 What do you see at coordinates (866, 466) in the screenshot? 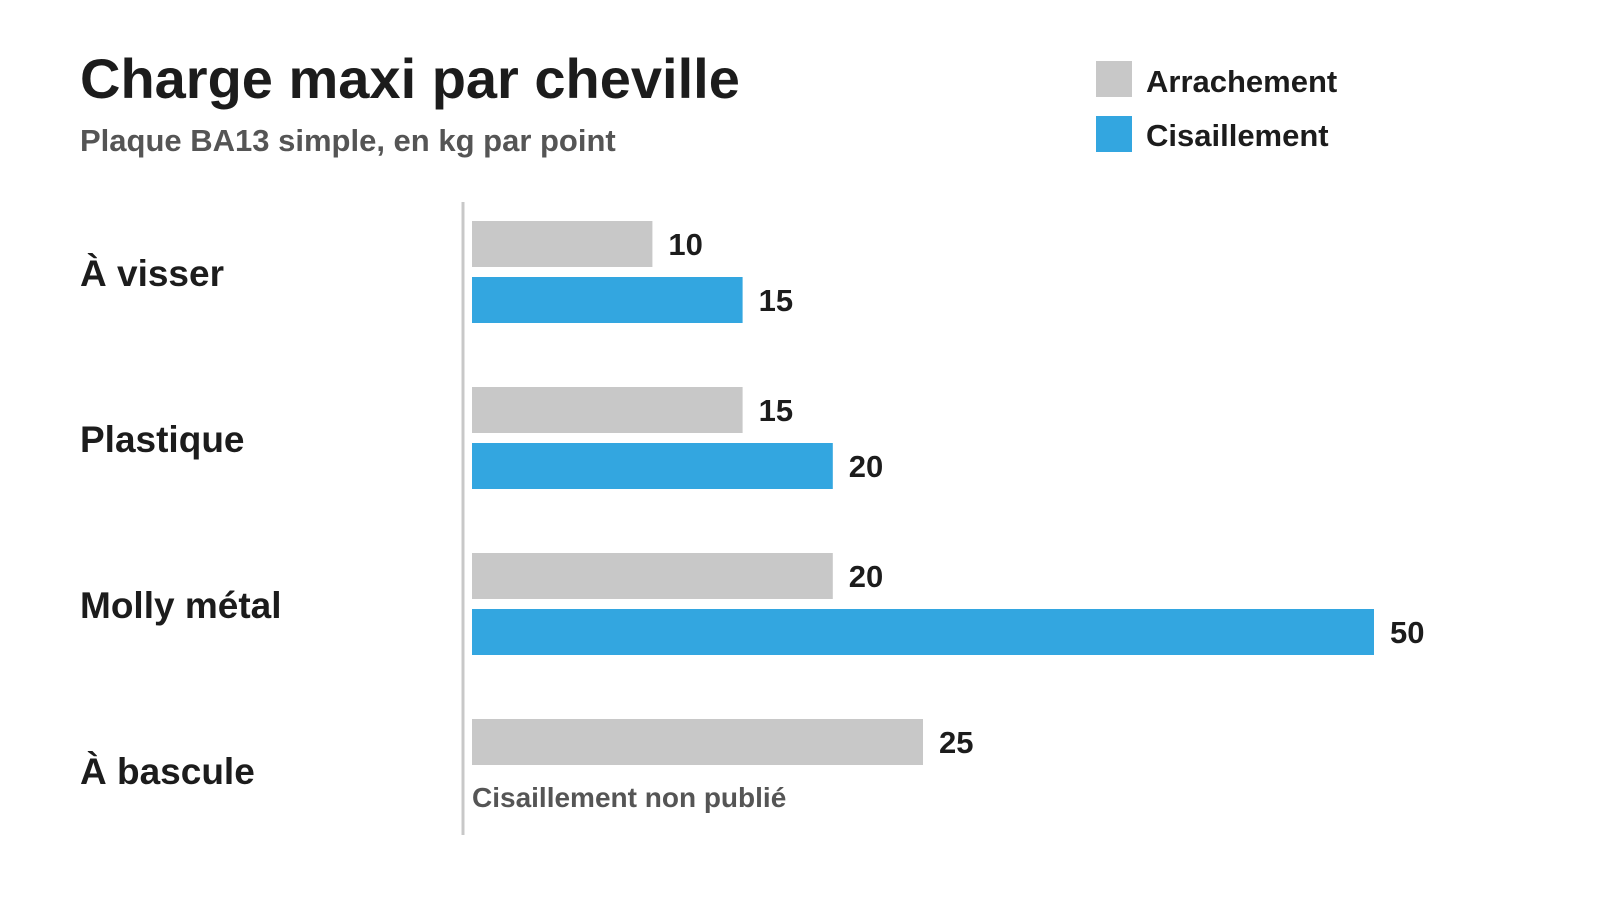
I see `value-label-plastique-cisaillement: 20` at bounding box center [866, 466].